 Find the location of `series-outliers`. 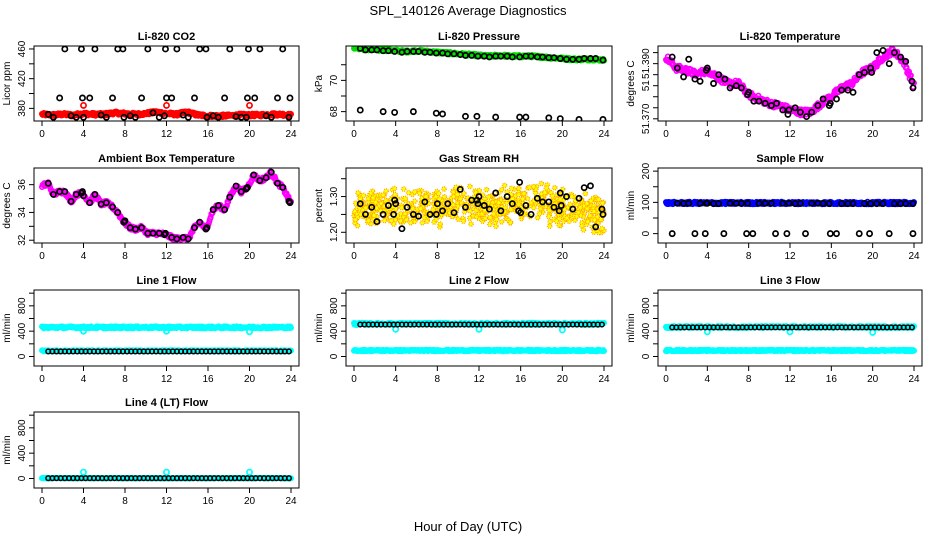

series-outliers is located at coordinates (166, 331).